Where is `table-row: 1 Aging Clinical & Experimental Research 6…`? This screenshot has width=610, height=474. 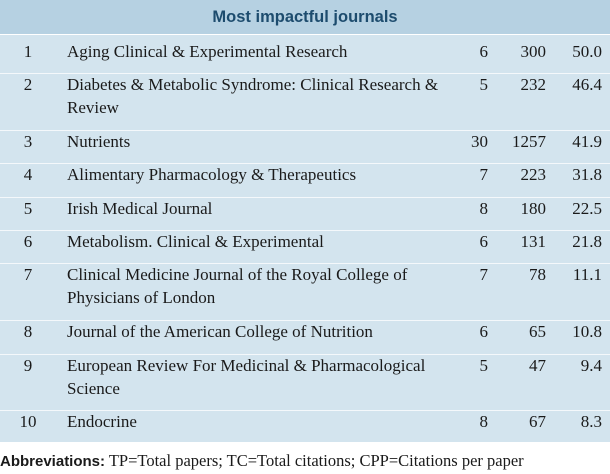
table-row: 1 Aging Clinical & Experimental Research 6… is located at coordinates (305, 57).